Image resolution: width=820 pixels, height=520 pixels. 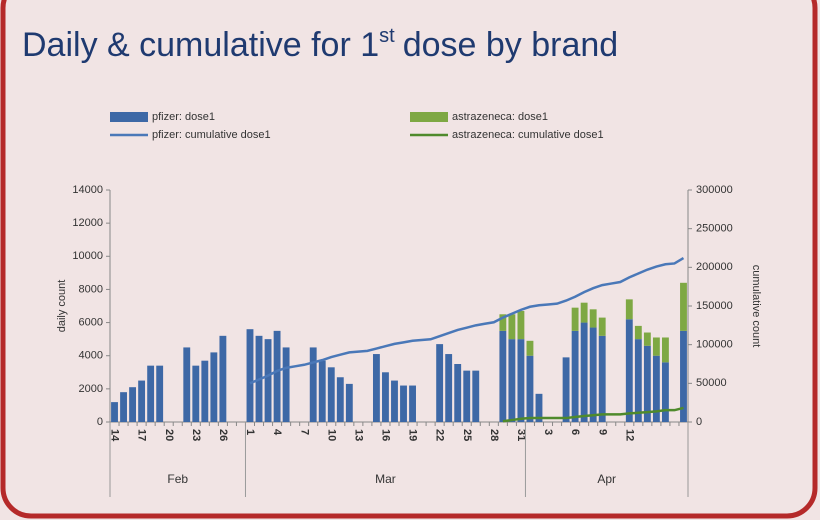 I want to click on title-main: Daily & cumulative for 1, so click(x=200, y=45).